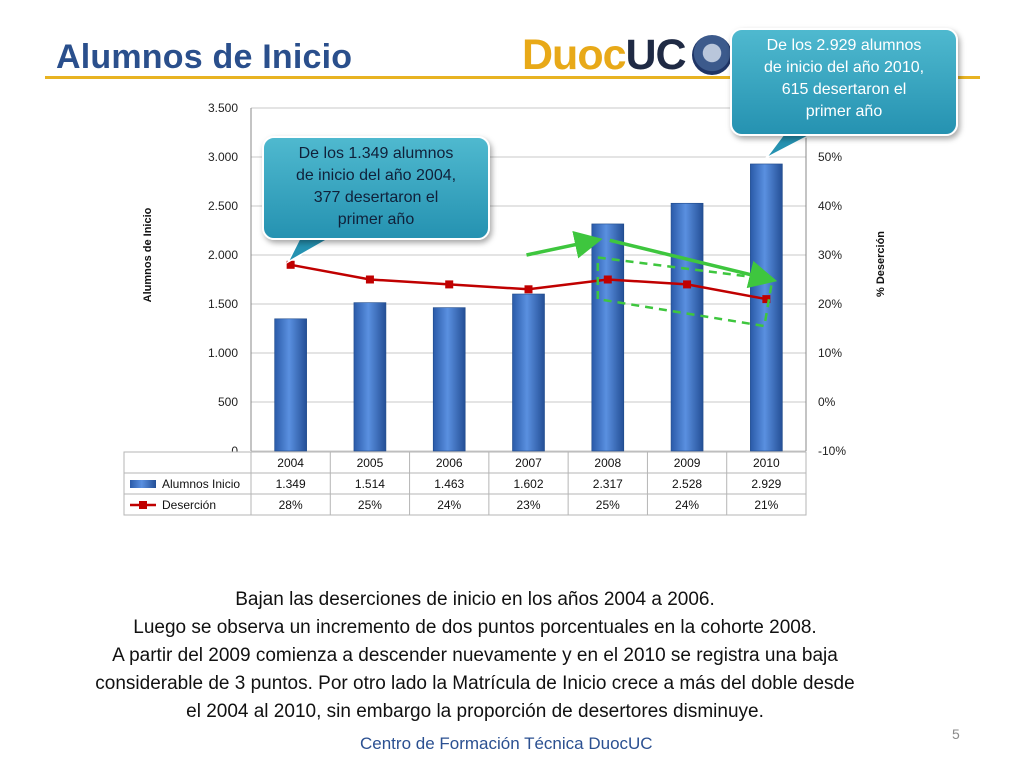 This screenshot has height=768, width=1024. What do you see at coordinates (223, 353) in the screenshot?
I see `y-tick-label: 1.000` at bounding box center [223, 353].